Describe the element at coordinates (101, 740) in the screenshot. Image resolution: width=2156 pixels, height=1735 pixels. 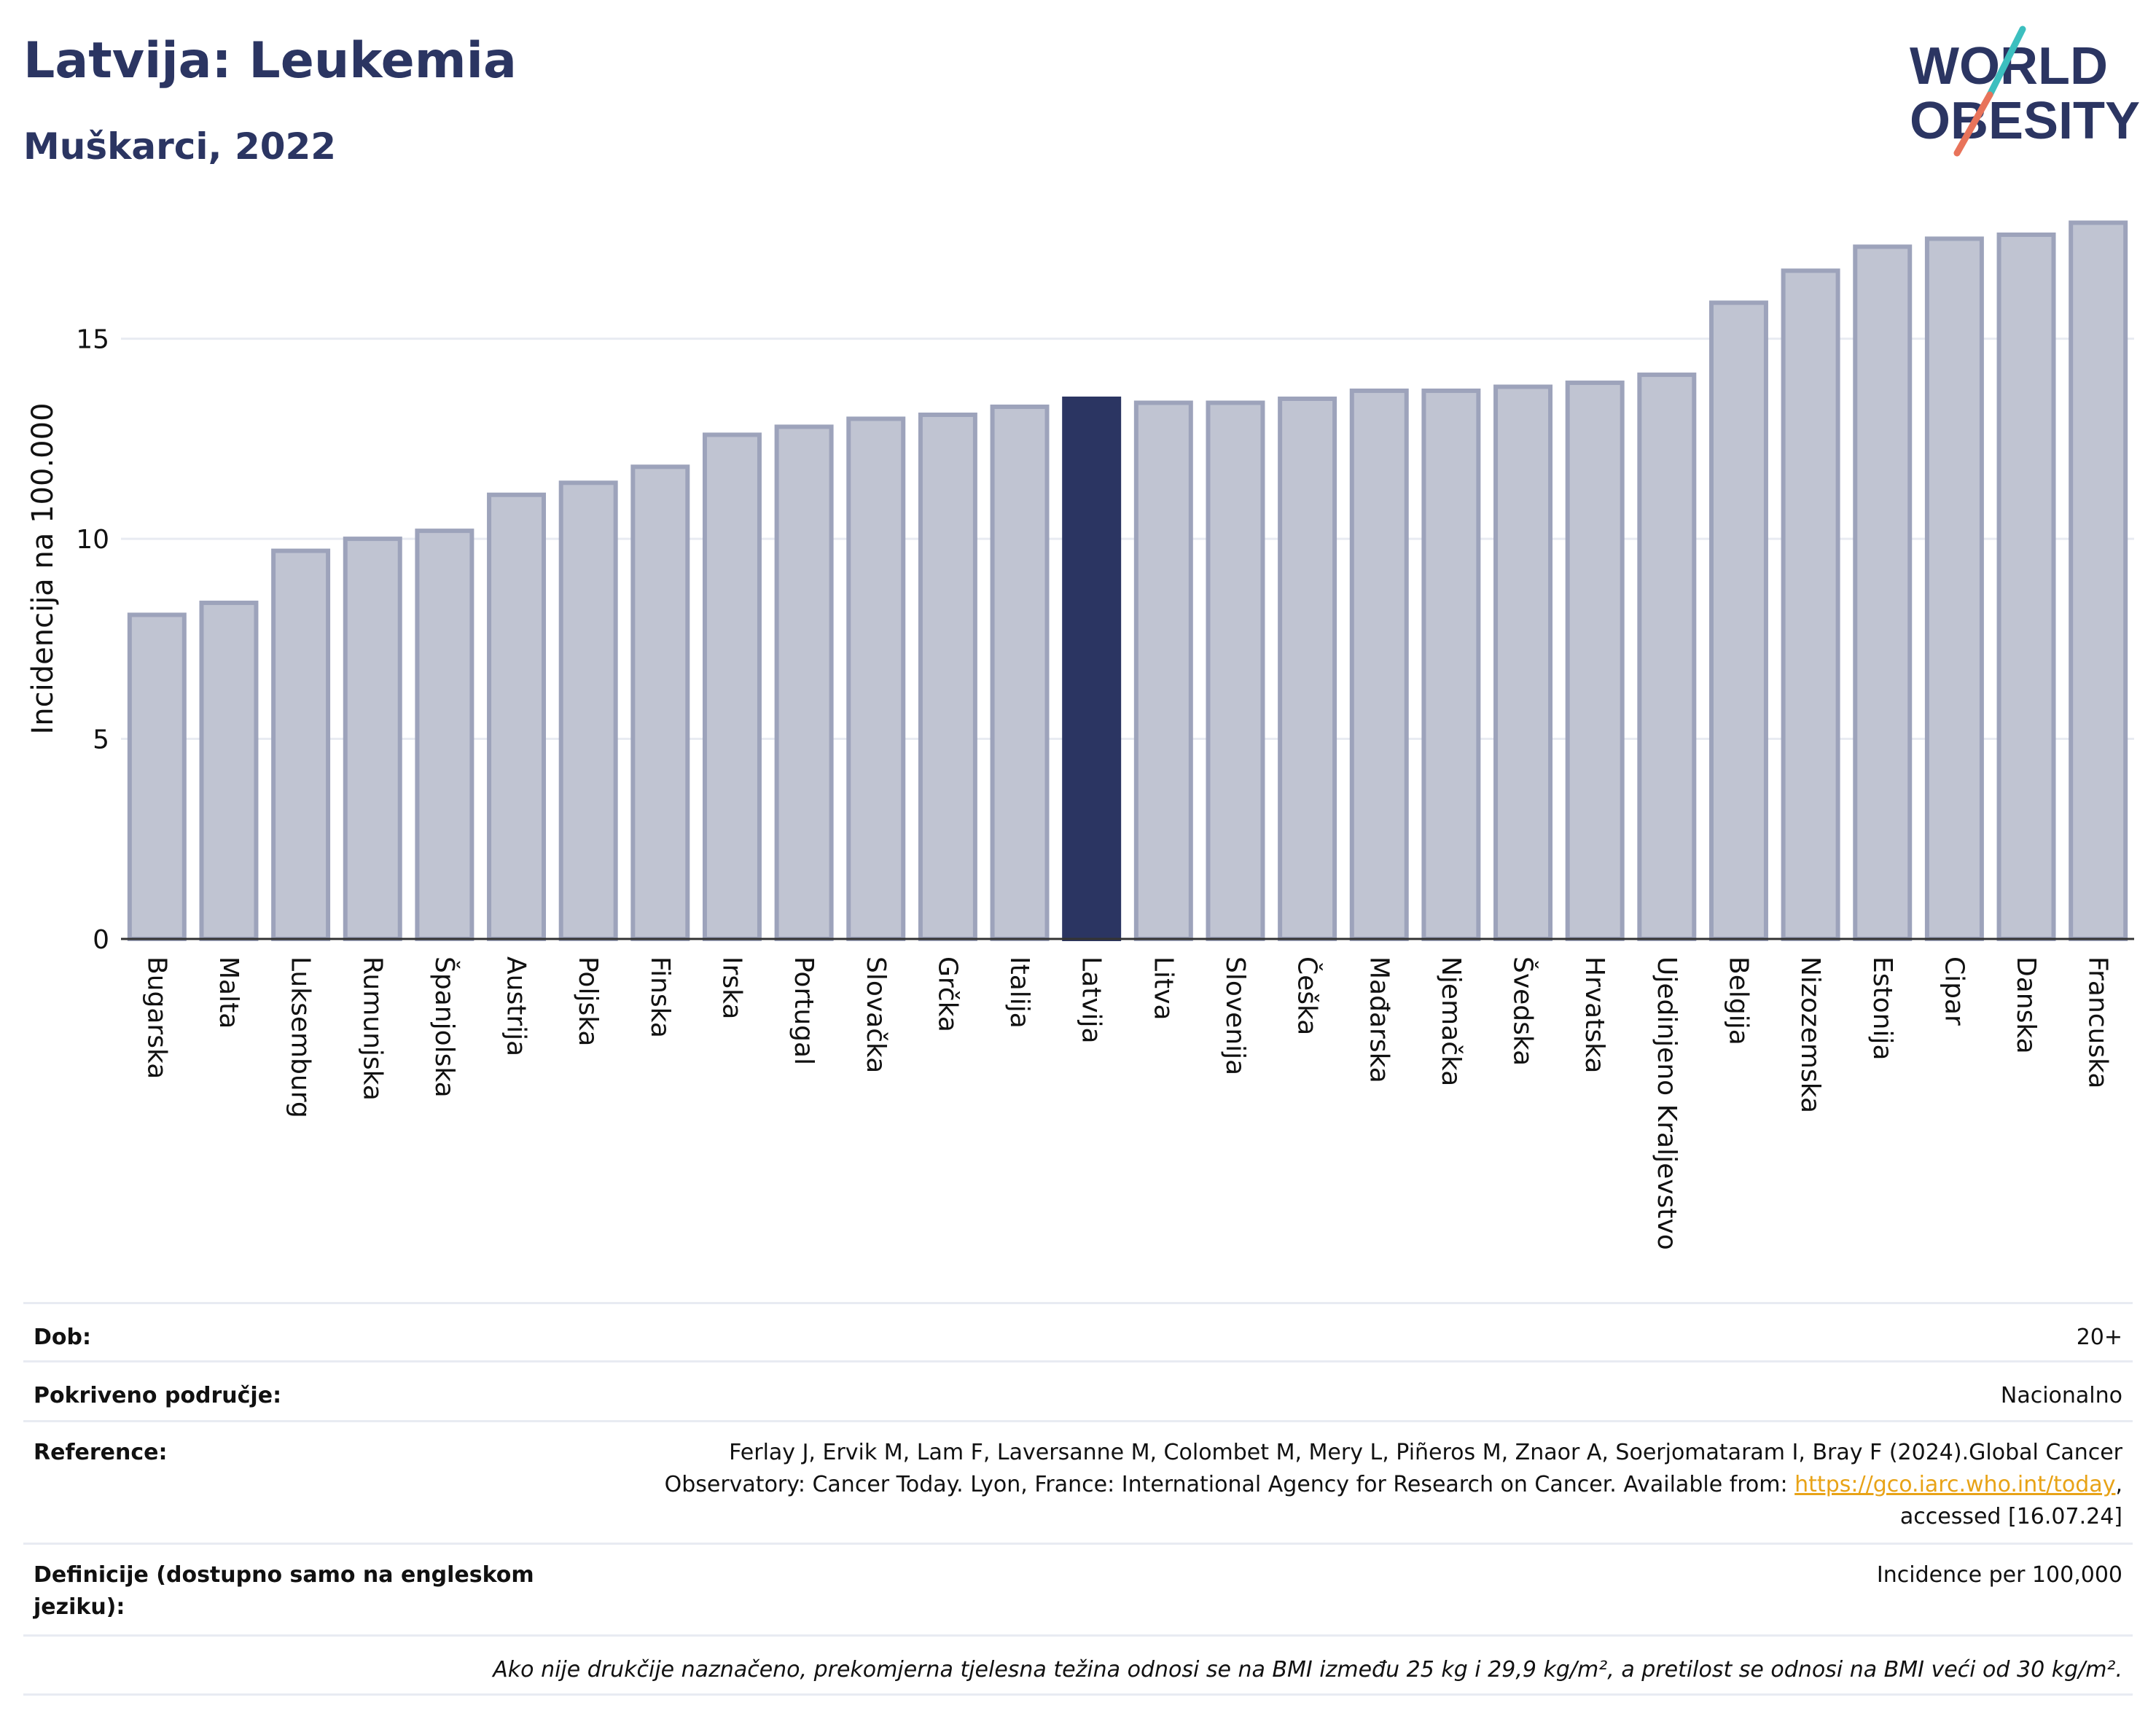
I see `y-tick-label: 5` at that location.